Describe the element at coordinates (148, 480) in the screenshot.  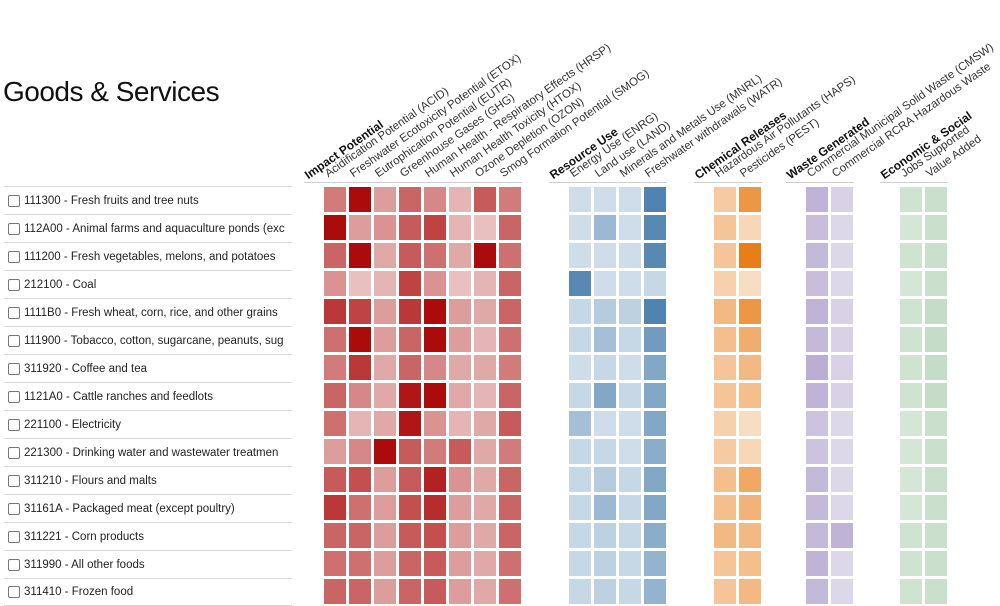
I see `table-row: 311210 - Flours and malts` at that location.